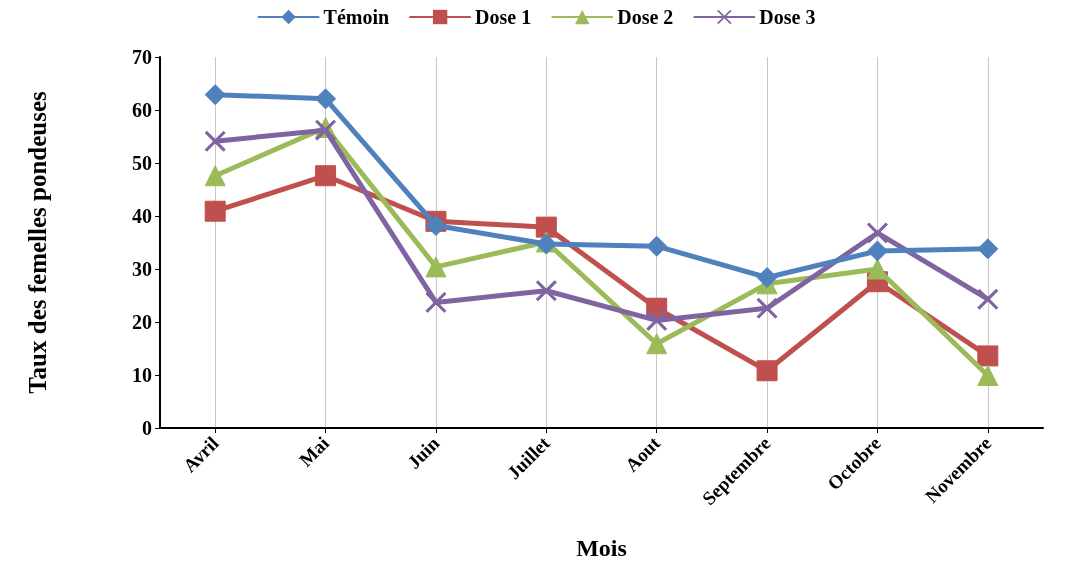 This screenshot has width=1073, height=565. I want to click on y-tick-label: 70, so click(142, 57).